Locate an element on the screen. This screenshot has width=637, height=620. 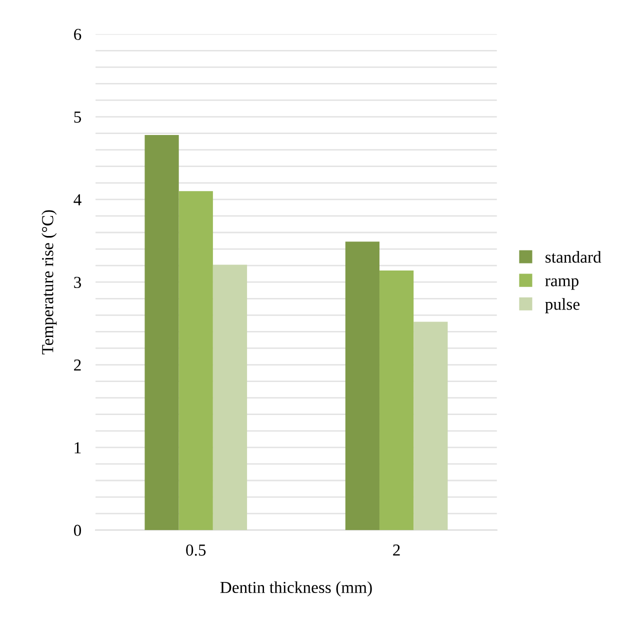
x-tick-label: 0.5 is located at coordinates (196, 550).